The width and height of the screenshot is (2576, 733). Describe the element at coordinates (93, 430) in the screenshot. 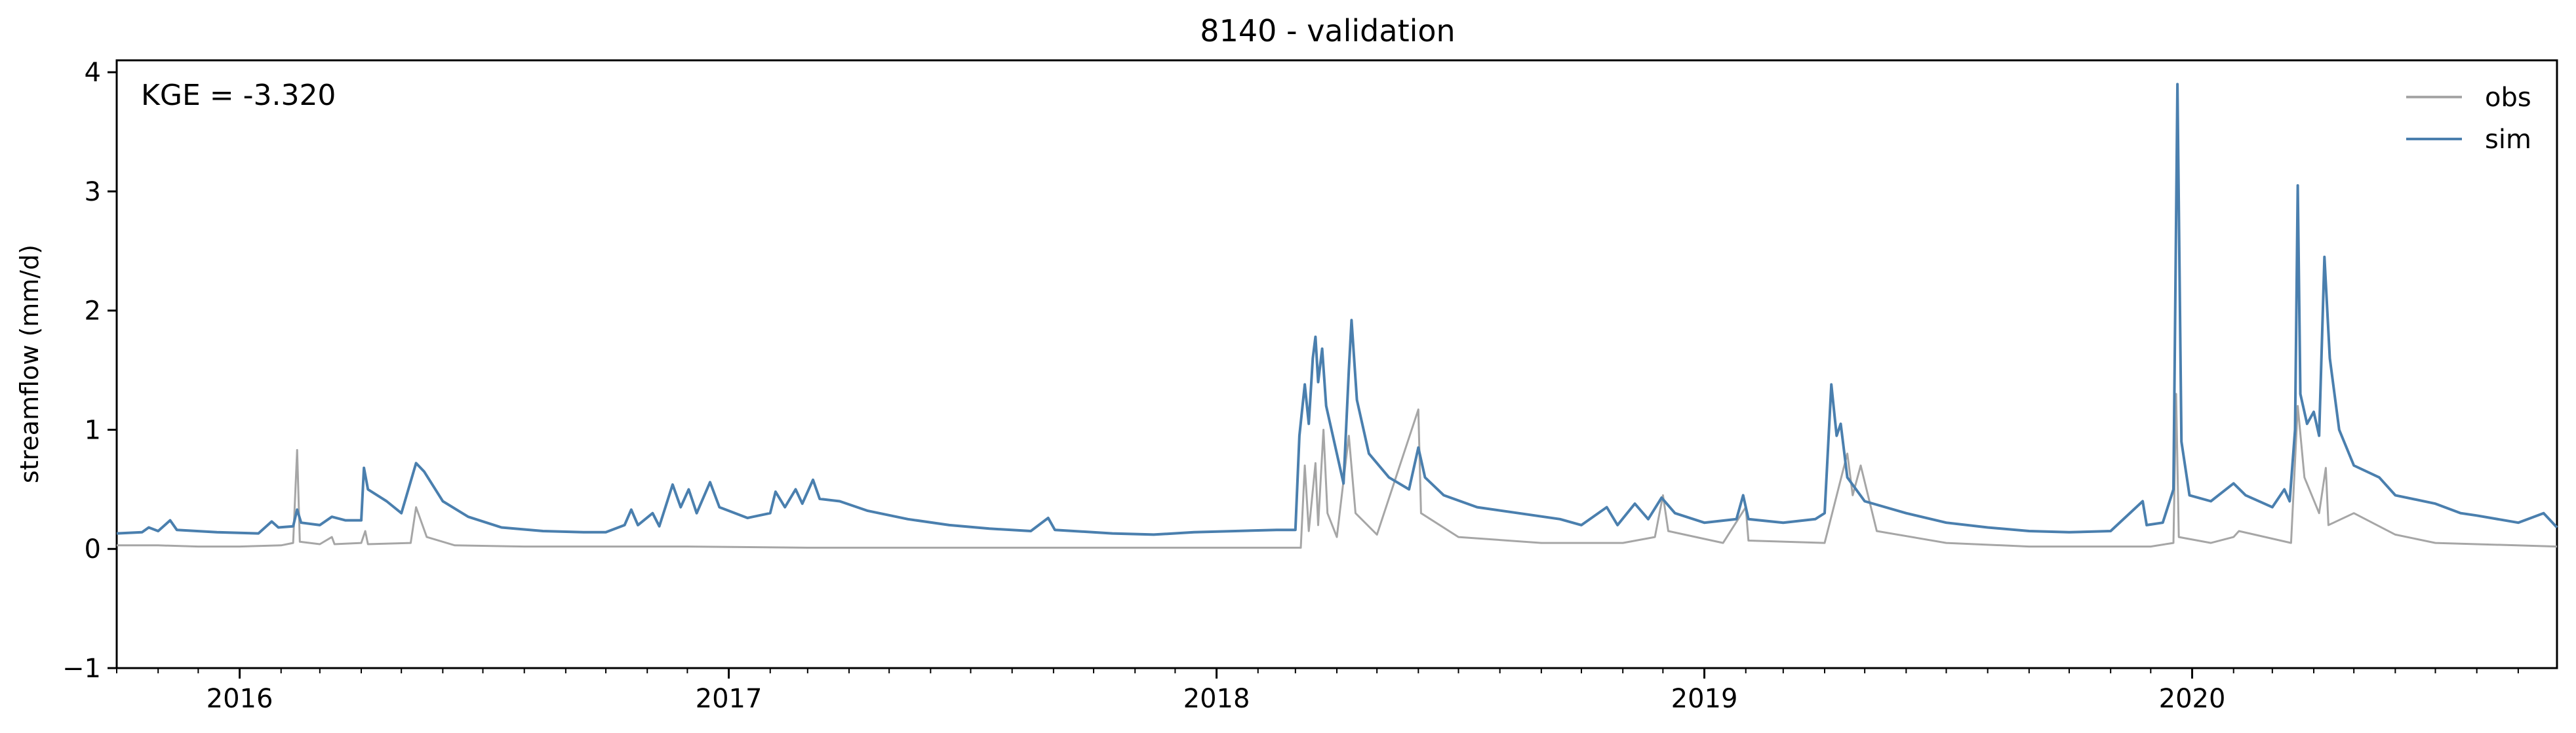

I see `y-tick-label: 1` at that location.